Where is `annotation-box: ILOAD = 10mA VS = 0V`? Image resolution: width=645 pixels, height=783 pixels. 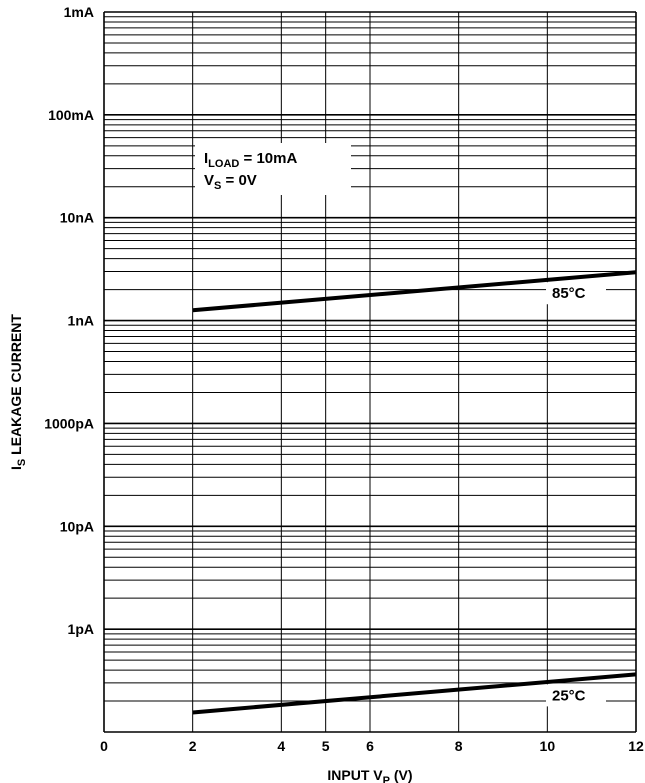 annotation-box: ILOAD = 10mA VS = 0V is located at coordinates (273, 169).